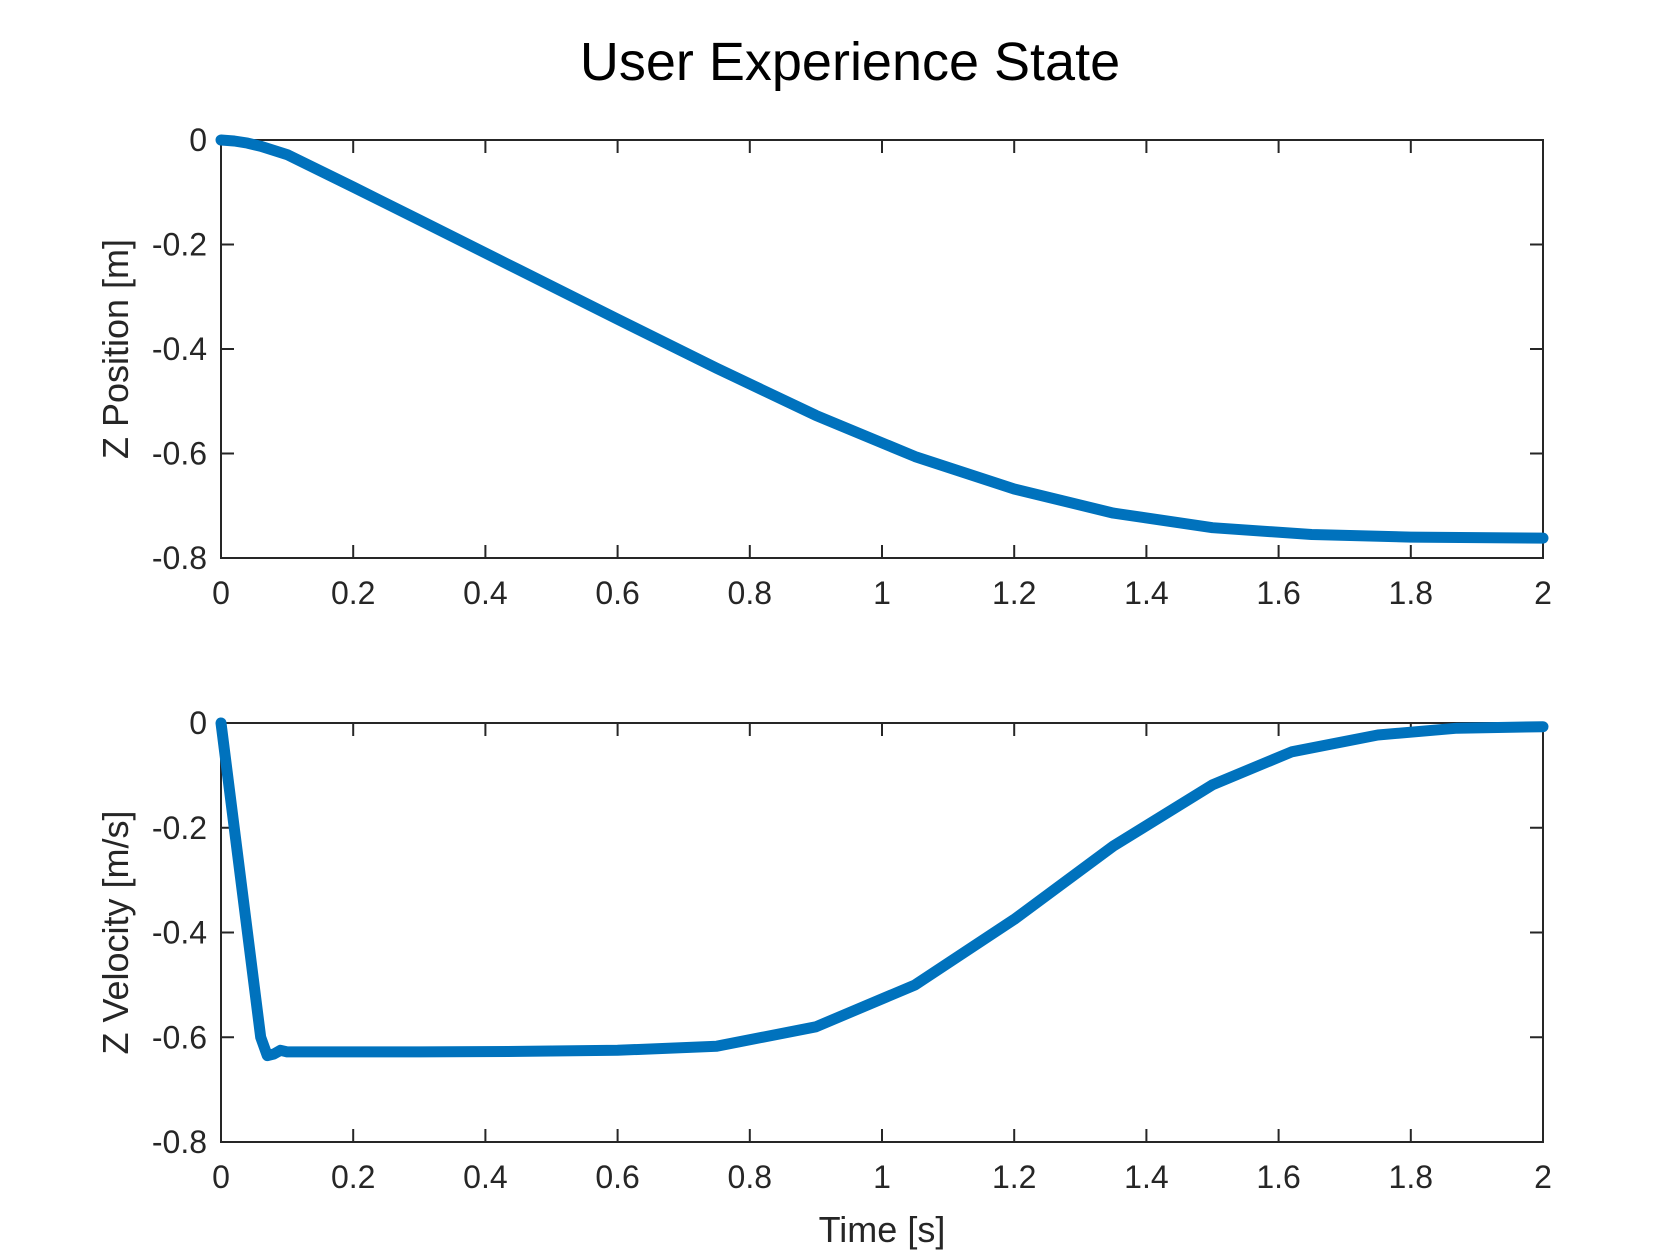  I want to click on velocity-y-tick-label: -0.8, so click(179, 1142).